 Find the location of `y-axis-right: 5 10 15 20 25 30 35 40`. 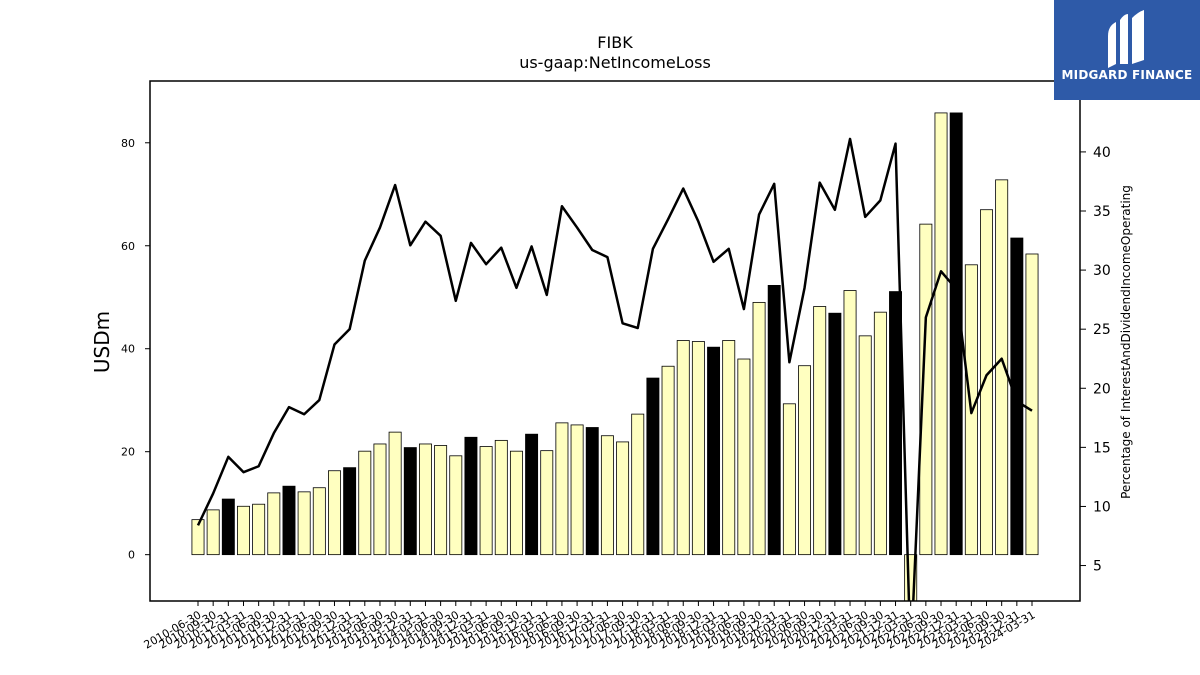

y-axis-right: 5 10 15 20 25 30 35 40 is located at coordinates (1095, 360).